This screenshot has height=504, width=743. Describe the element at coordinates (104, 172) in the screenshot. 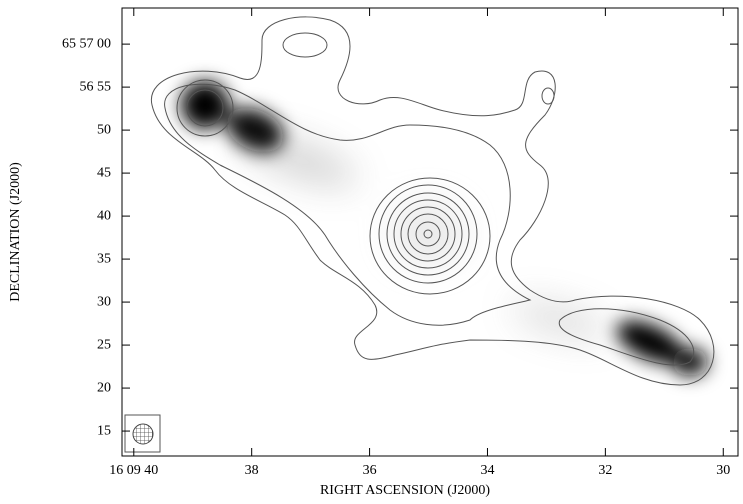

I see `y-tick-label: 45` at that location.